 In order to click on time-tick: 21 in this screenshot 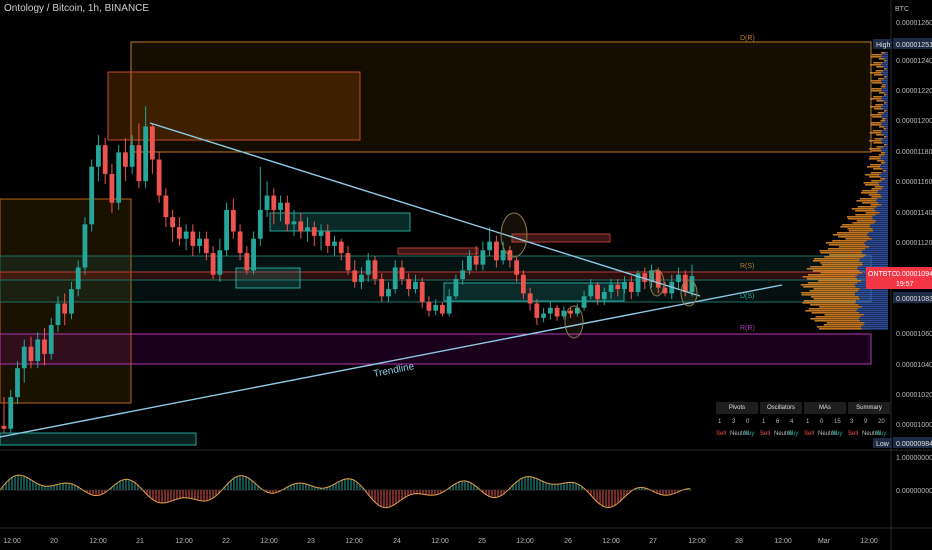, I will do `click(140, 541)`.